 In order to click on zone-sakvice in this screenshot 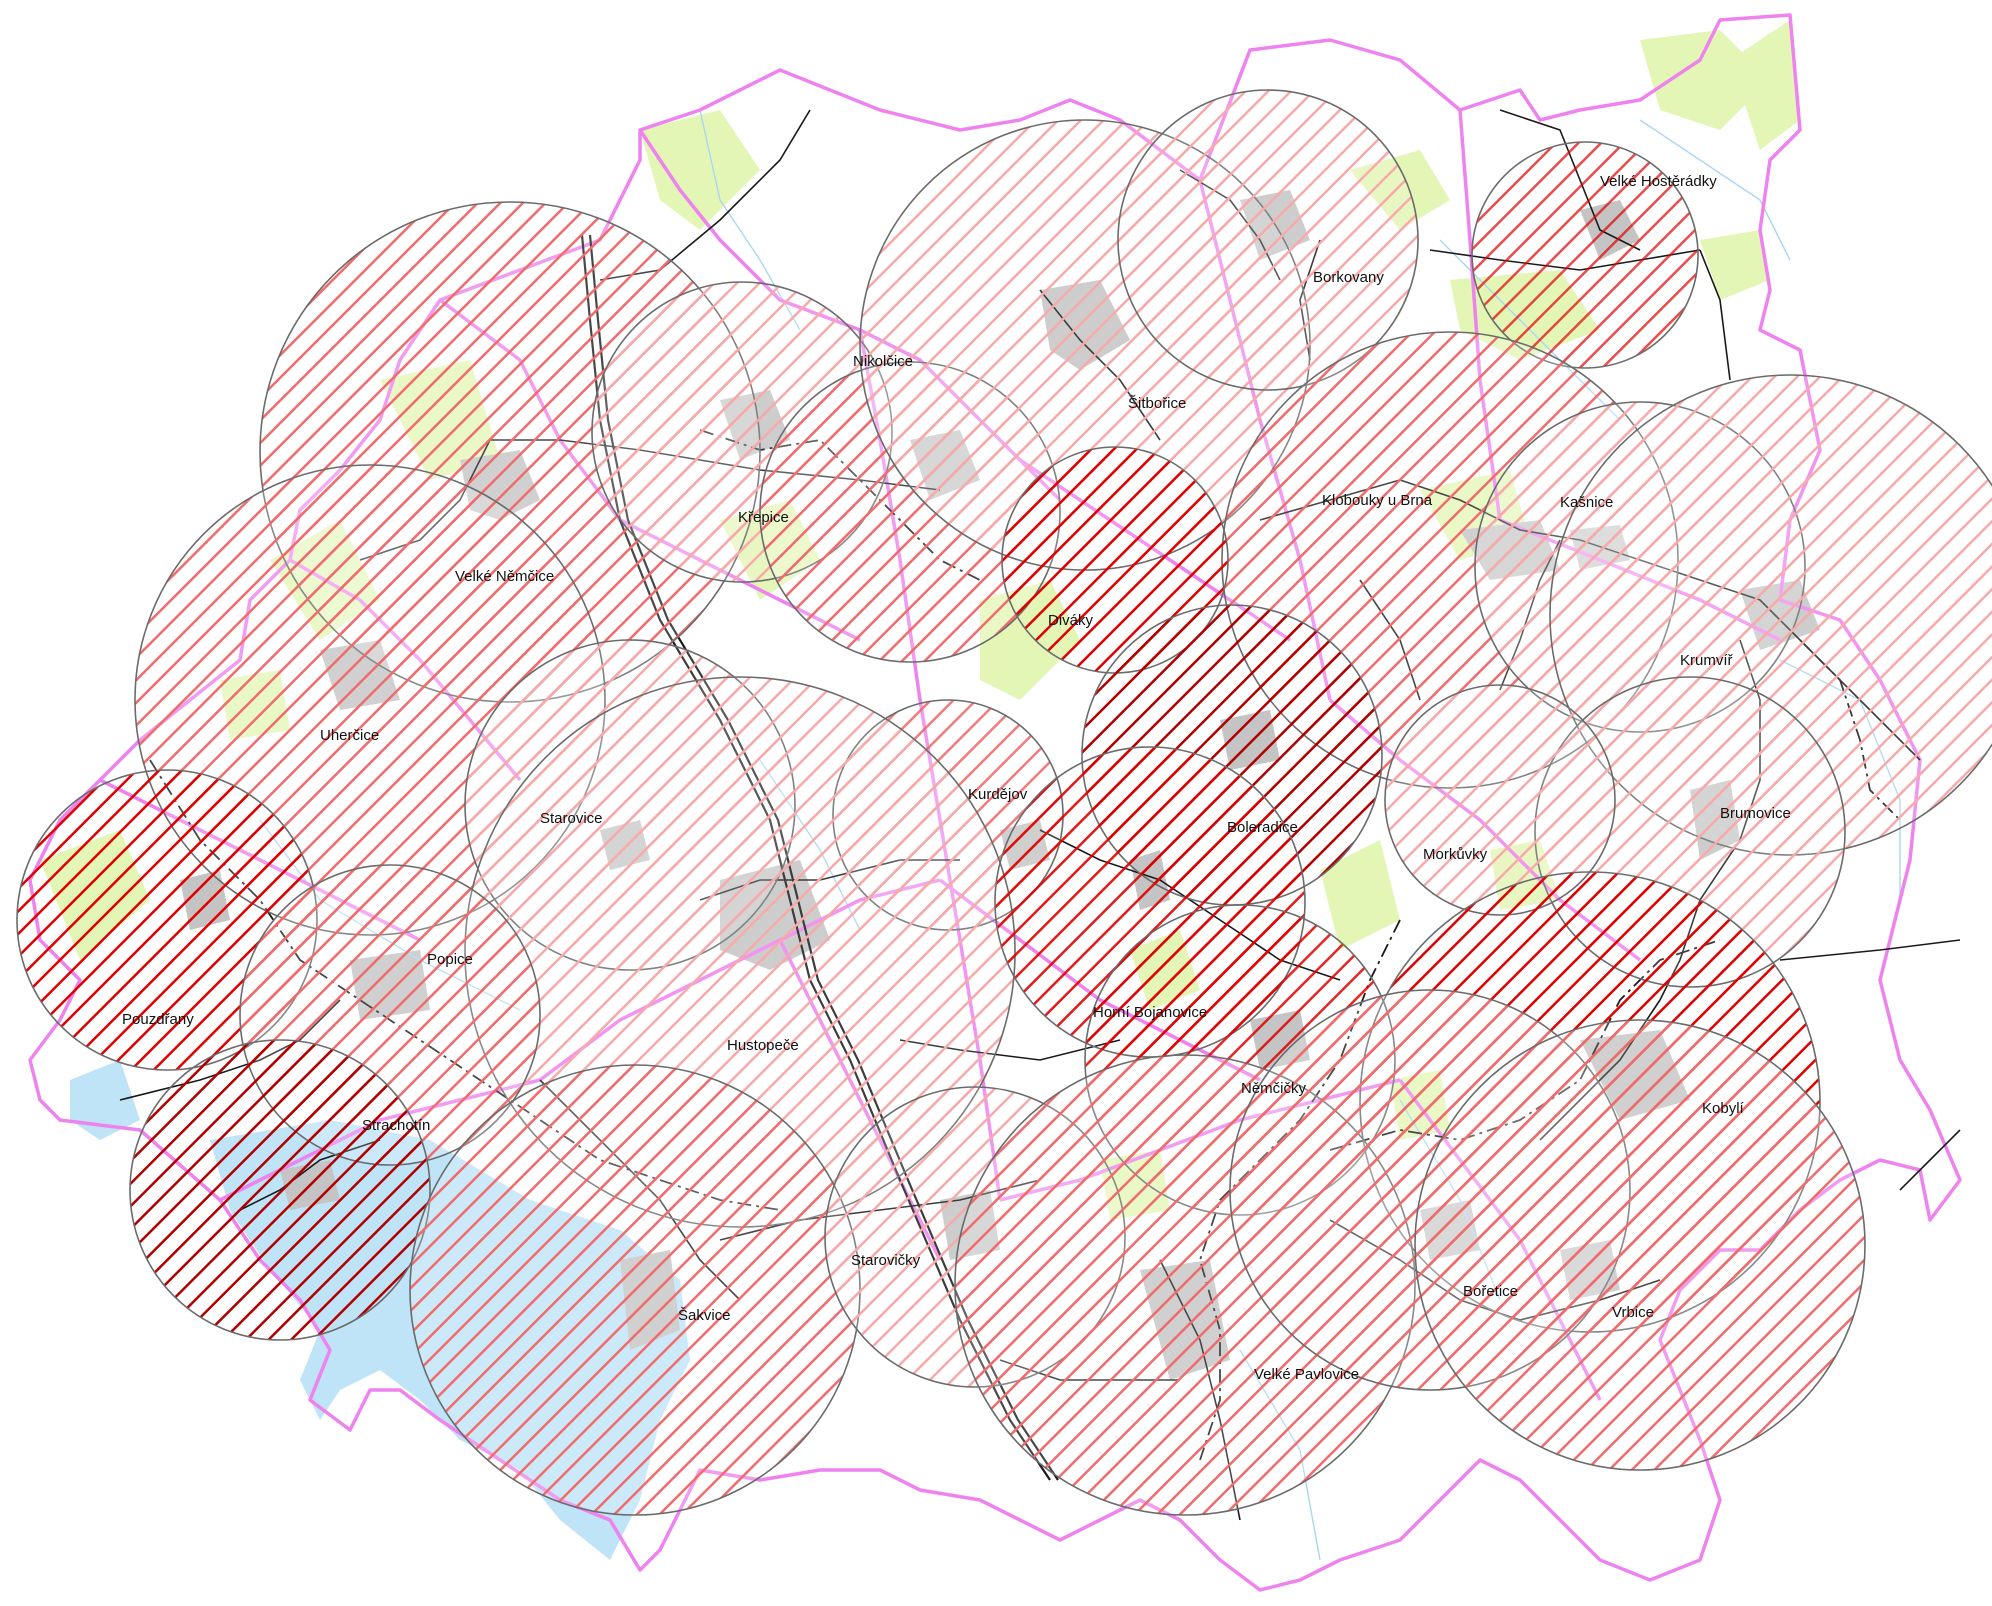, I will do `click(635, 1290)`.